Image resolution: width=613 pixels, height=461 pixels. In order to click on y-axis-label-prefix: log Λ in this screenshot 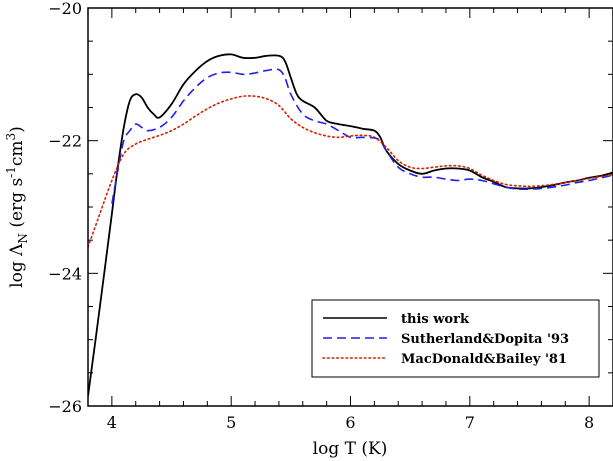, I will do `click(17, 265)`.